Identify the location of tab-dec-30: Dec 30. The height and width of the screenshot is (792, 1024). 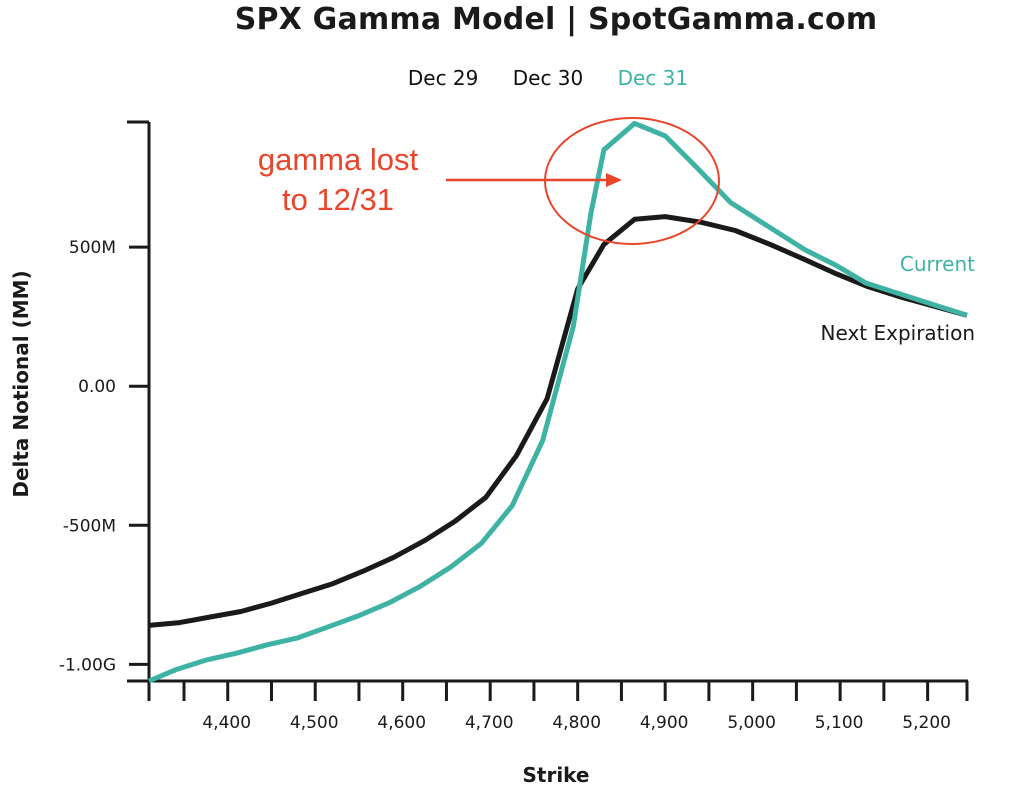
(548, 78).